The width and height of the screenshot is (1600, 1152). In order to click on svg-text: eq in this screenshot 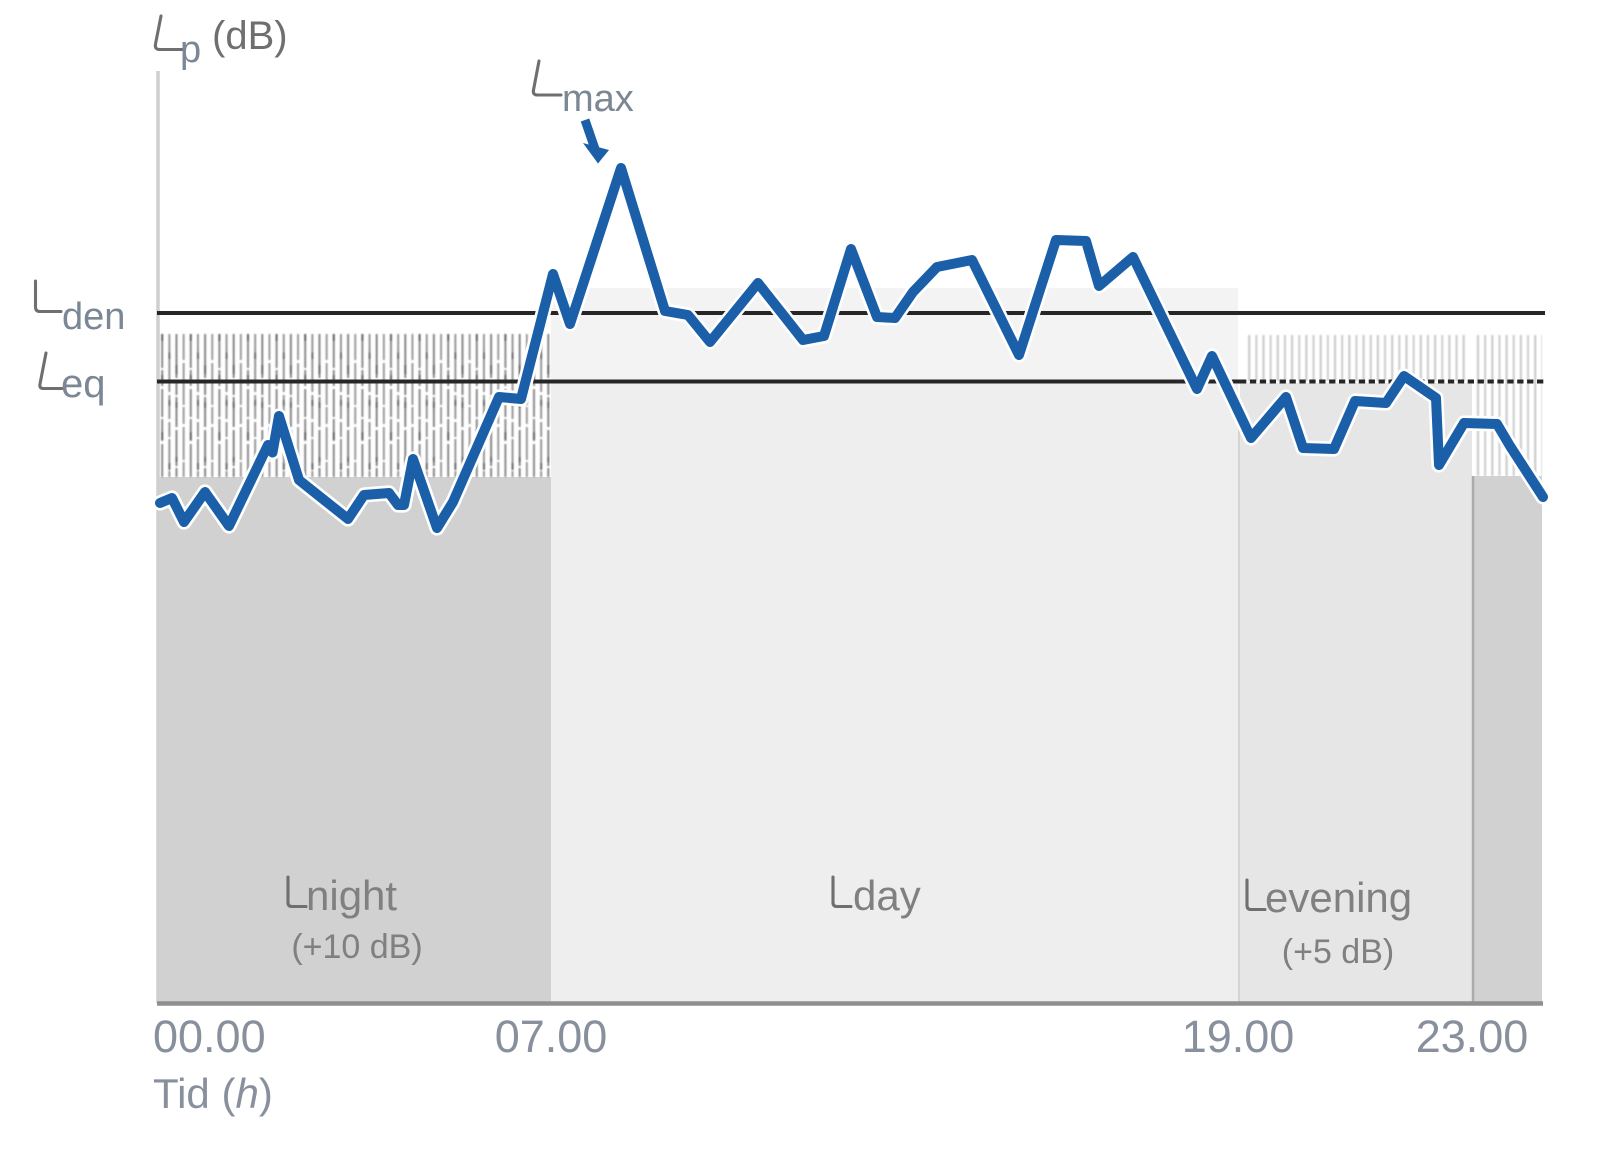, I will do `click(83, 384)`.